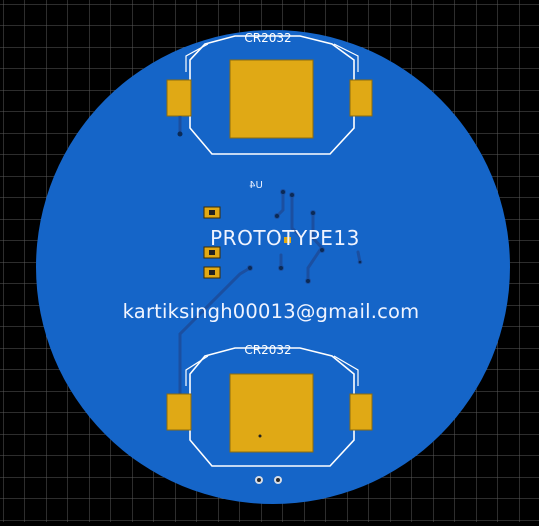 Image resolution: width=539 pixels, height=526 pixels. Describe the element at coordinates (197, 57) in the screenshot. I see `holder-inner-outline-top` at that location.